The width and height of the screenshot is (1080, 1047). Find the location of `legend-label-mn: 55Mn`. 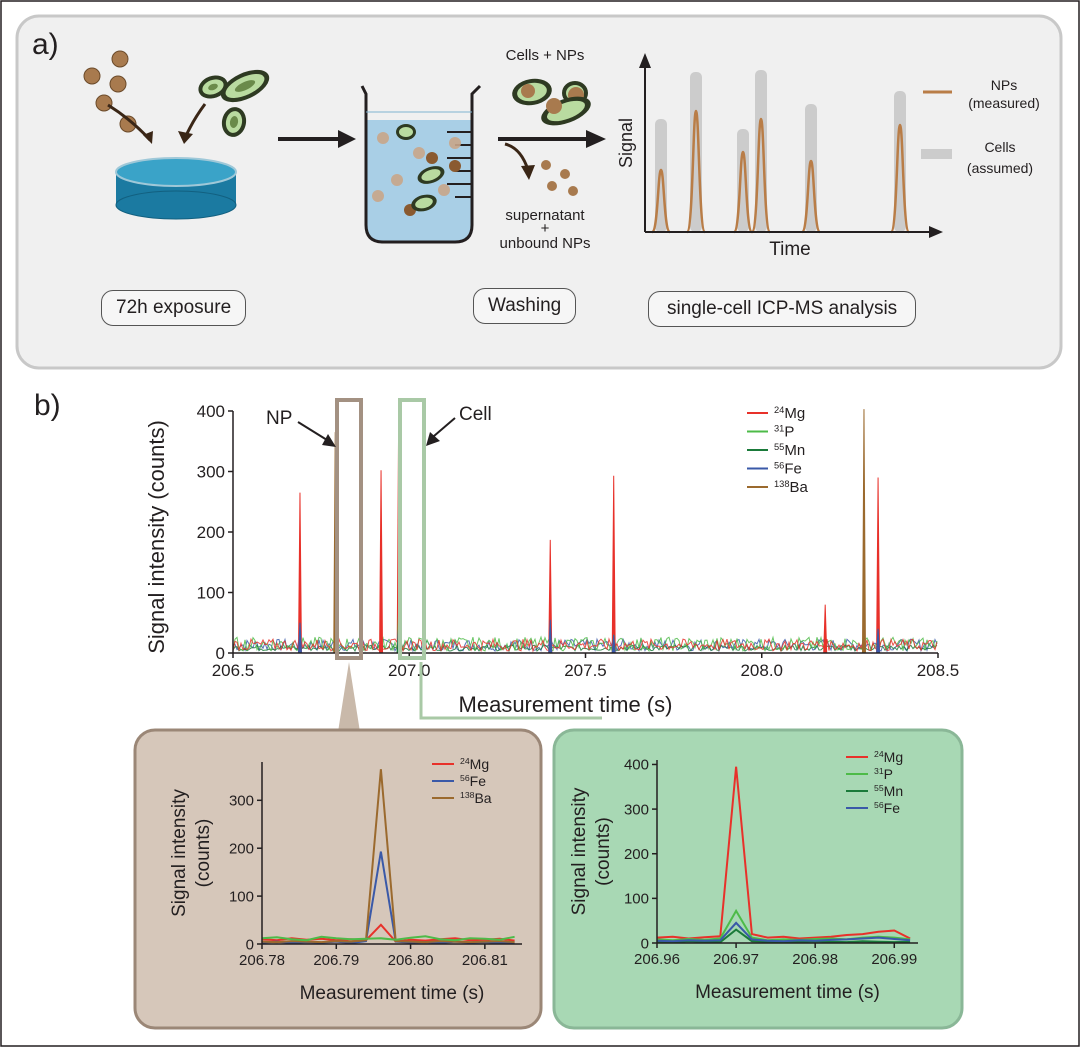

legend-label-mn: 55Mn is located at coordinates (789, 450).